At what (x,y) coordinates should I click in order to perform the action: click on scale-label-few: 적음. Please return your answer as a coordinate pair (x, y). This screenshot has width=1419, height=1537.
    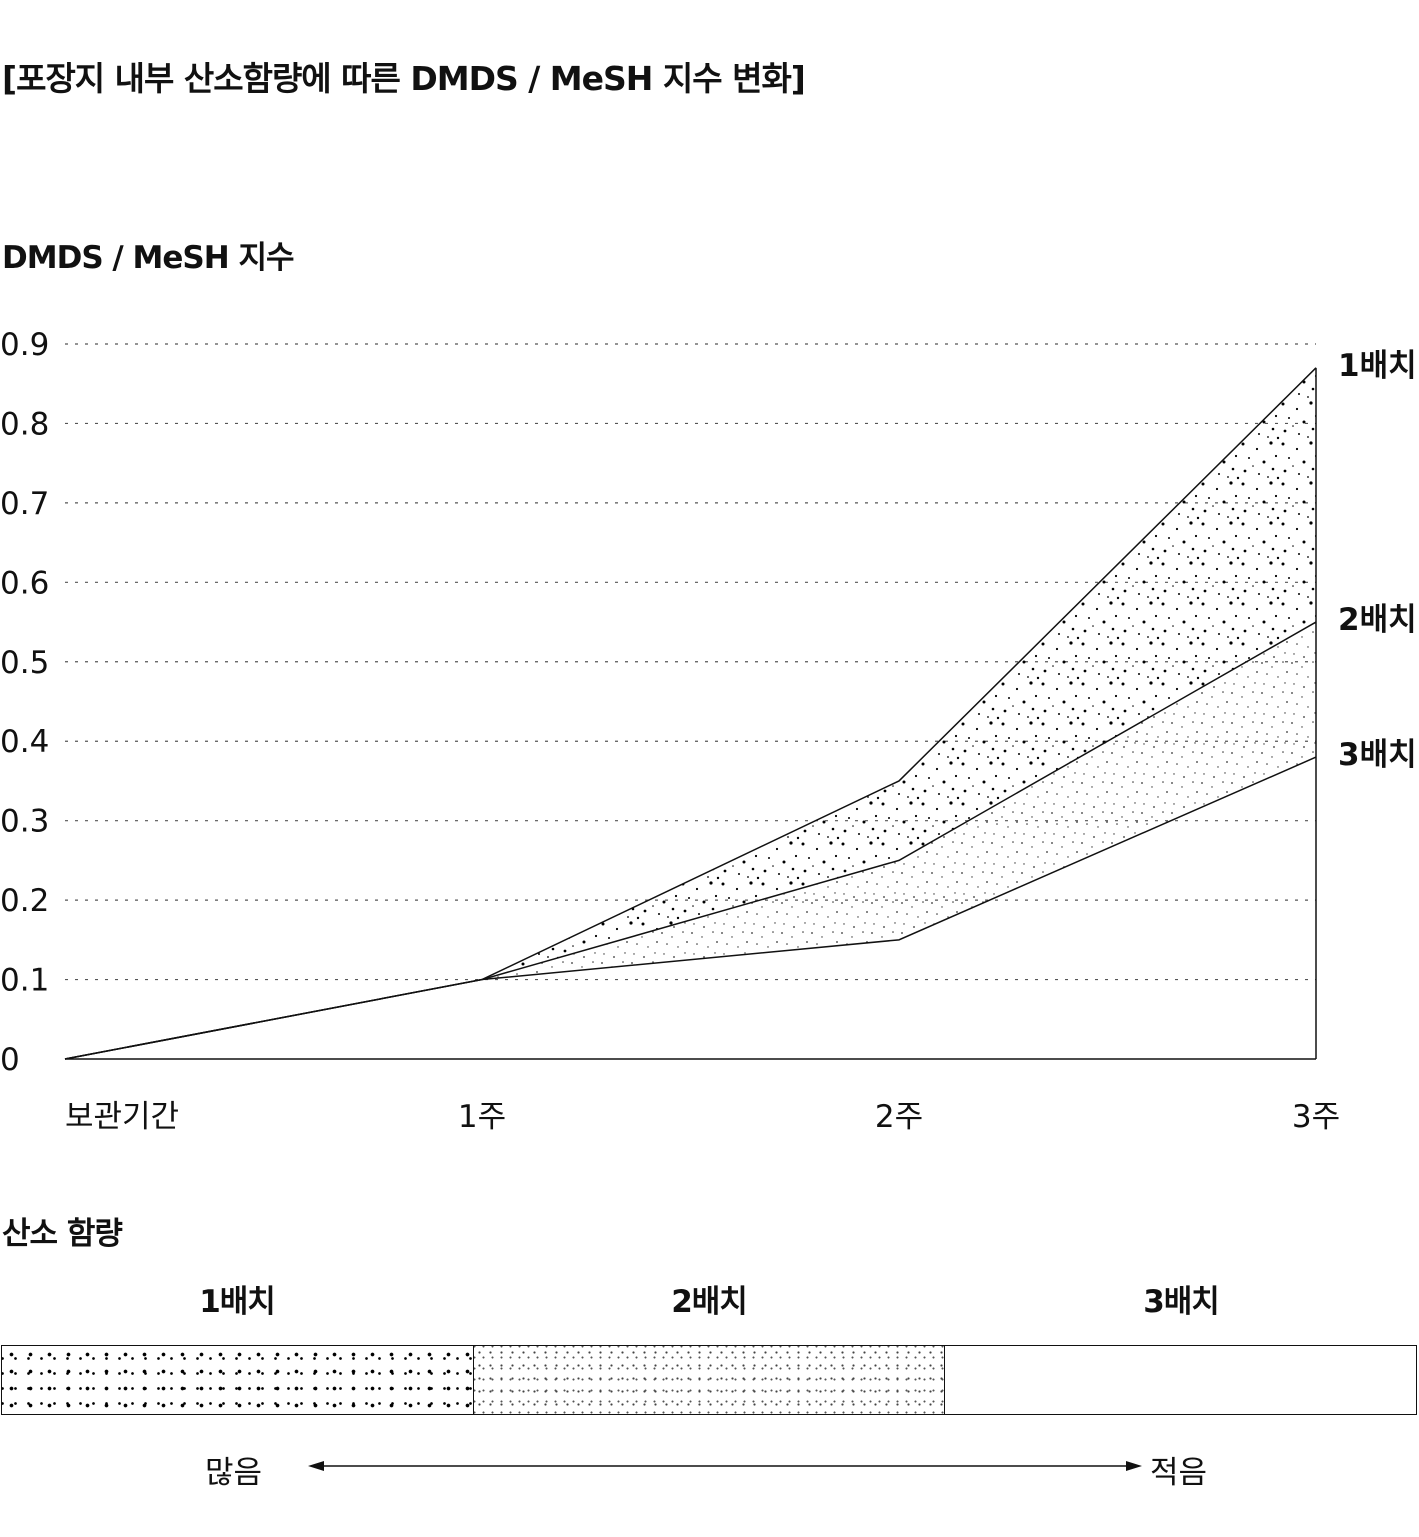
    Looking at the image, I should click on (1179, 1473).